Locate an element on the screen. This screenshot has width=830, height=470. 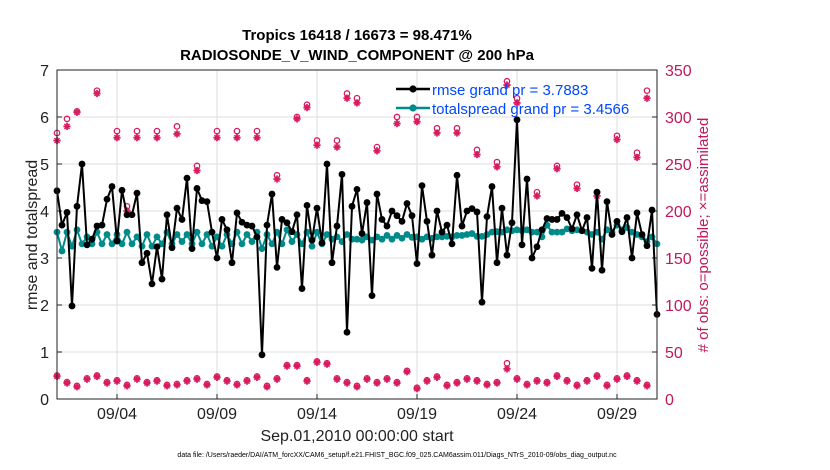
y-tick-label: 1 is located at coordinates (44, 353).